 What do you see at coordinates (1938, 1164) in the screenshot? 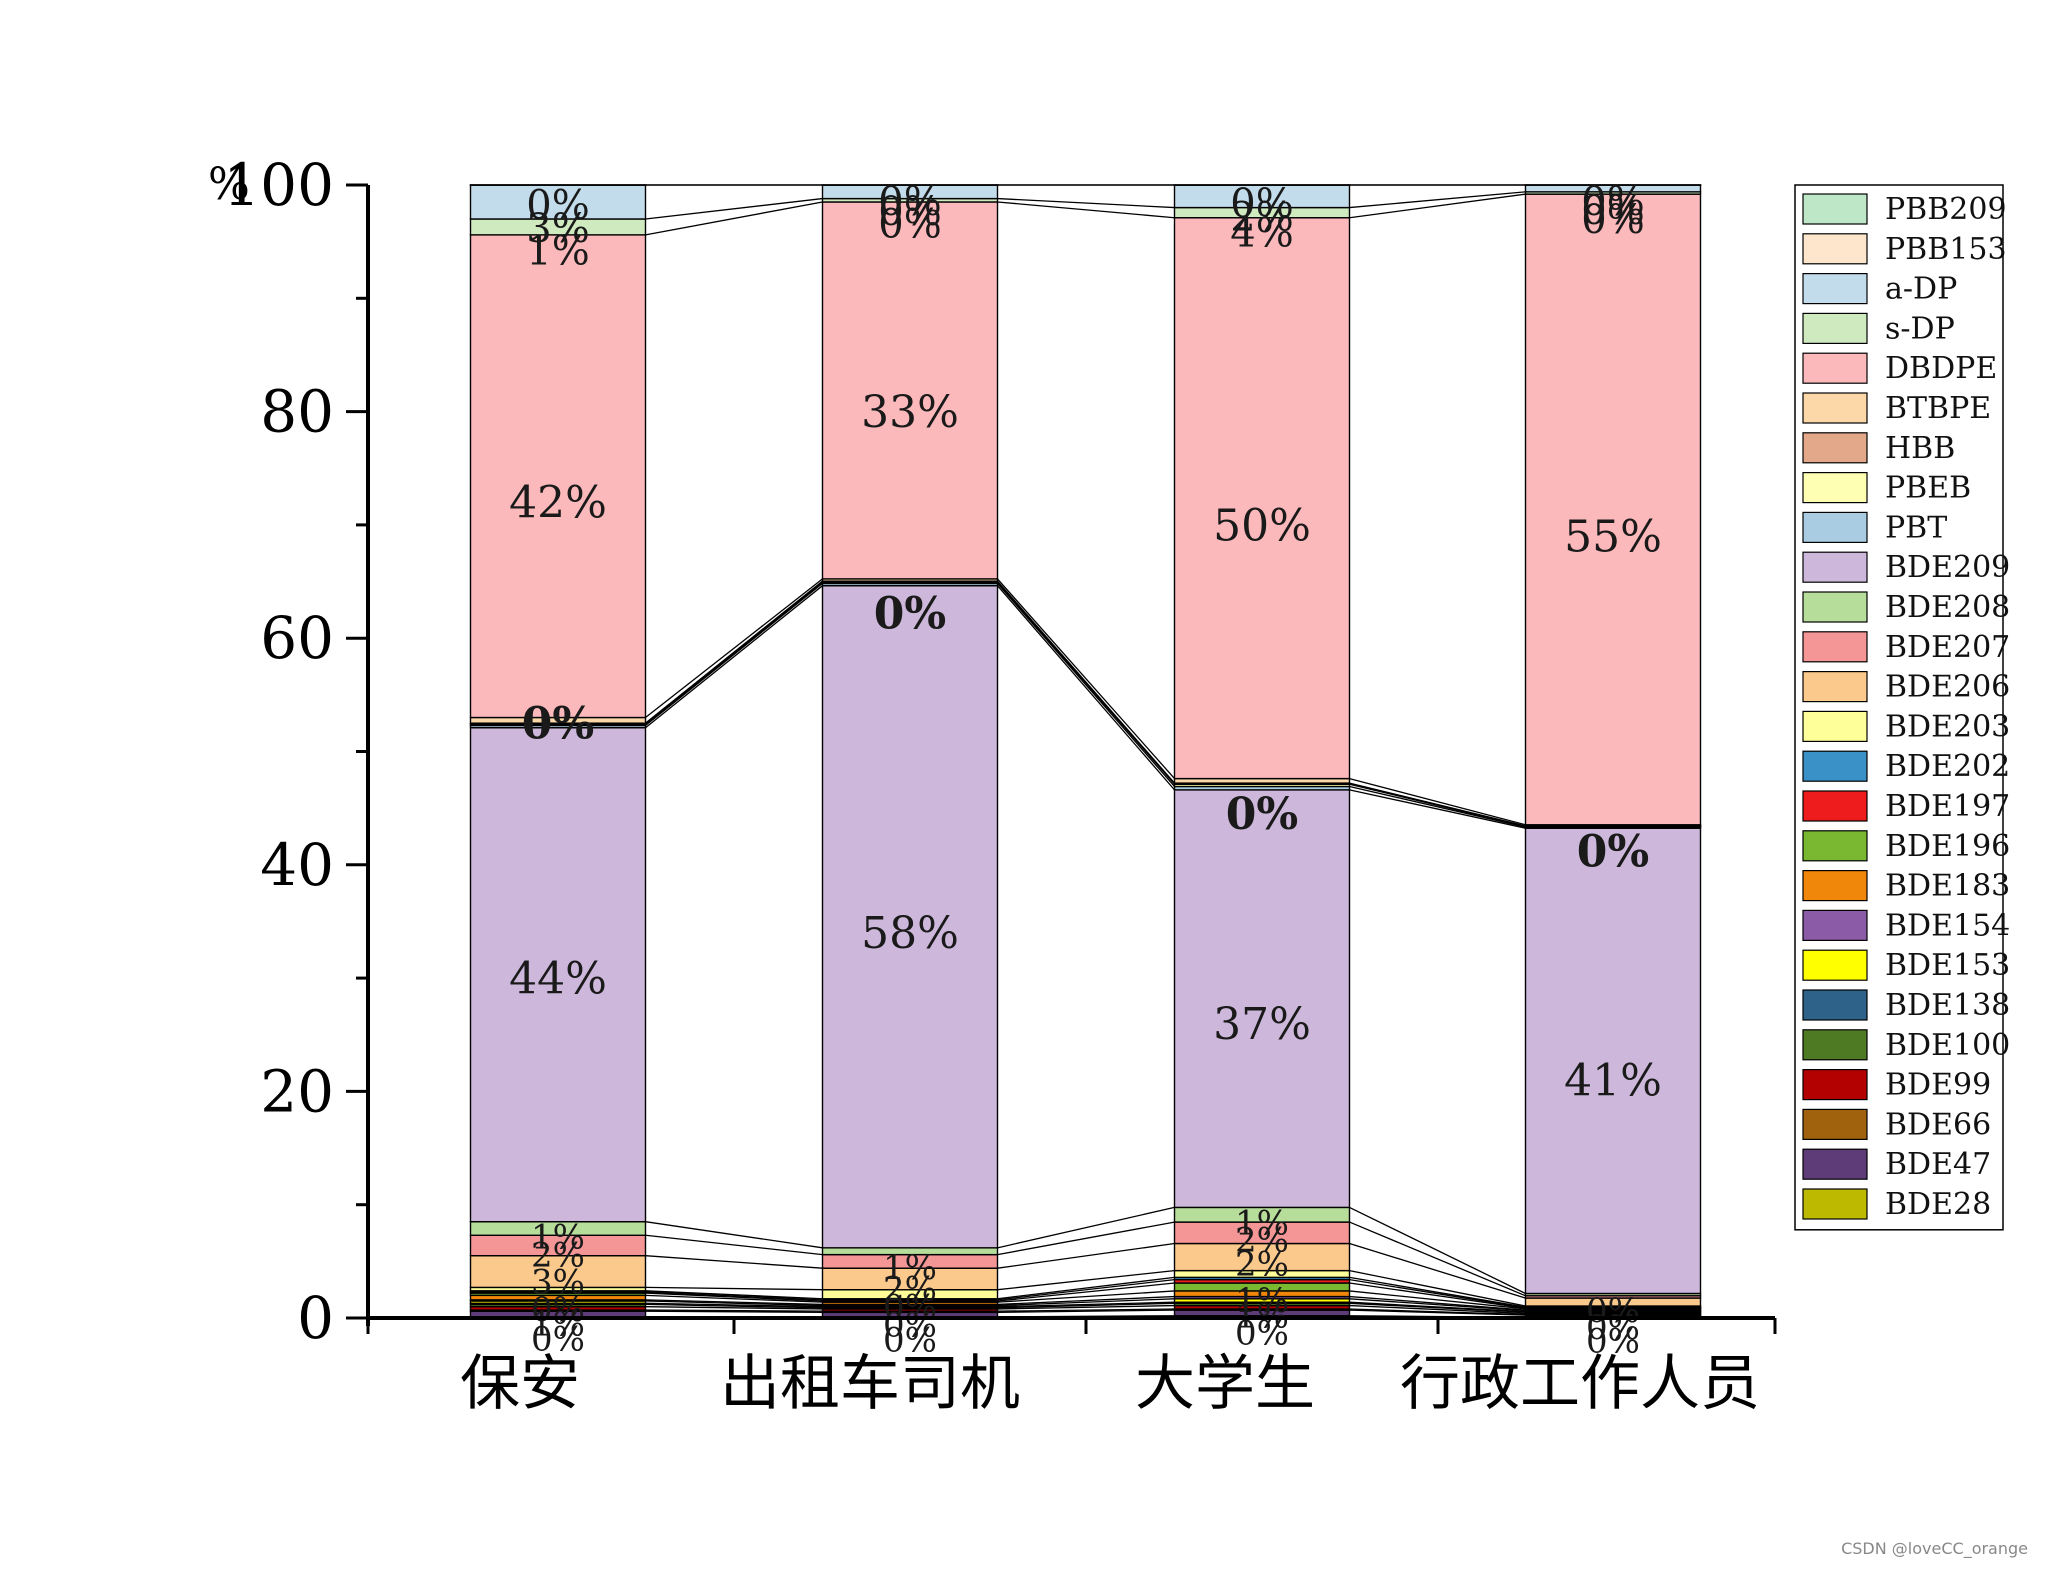
I see `legend-label-bde47: BDE47` at bounding box center [1938, 1164].